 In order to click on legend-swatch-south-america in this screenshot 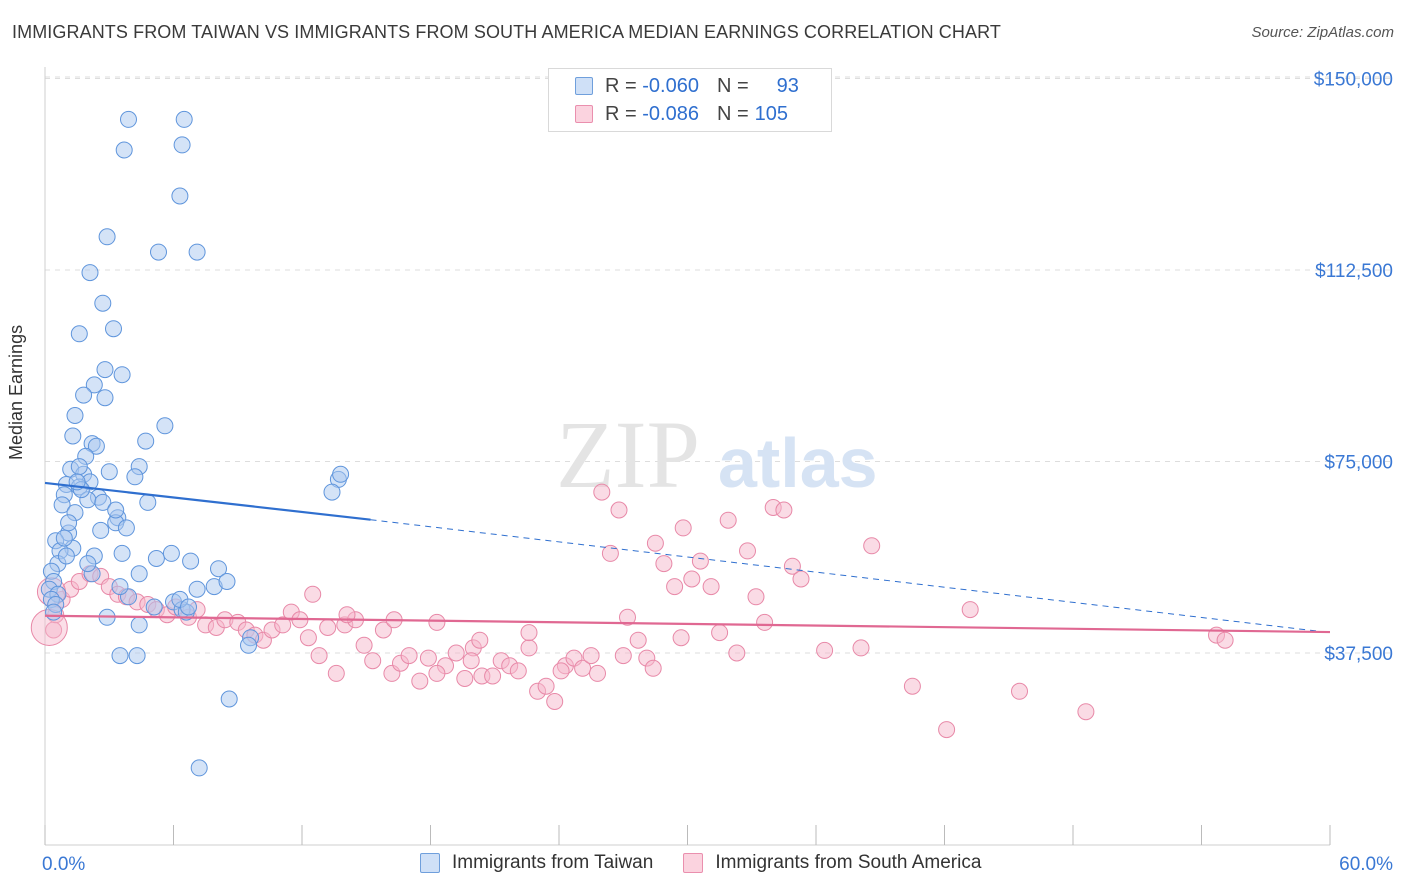, I will do `click(693, 863)`.